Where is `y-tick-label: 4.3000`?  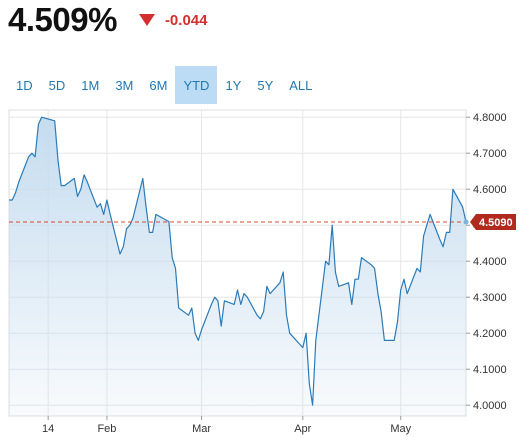
y-tick-label: 4.3000 is located at coordinates (490, 298).